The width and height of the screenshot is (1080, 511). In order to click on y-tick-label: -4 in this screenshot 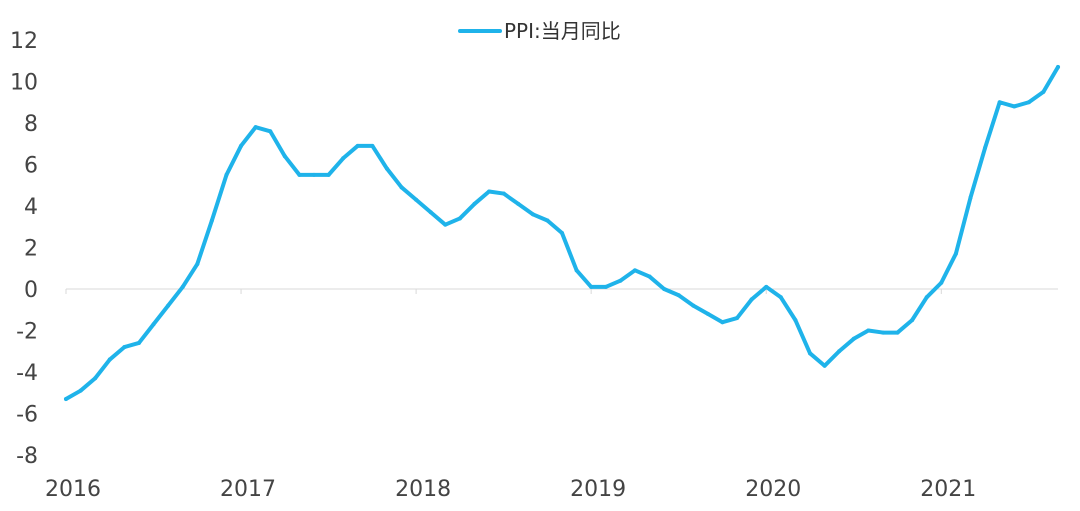, I will do `click(27, 373)`.